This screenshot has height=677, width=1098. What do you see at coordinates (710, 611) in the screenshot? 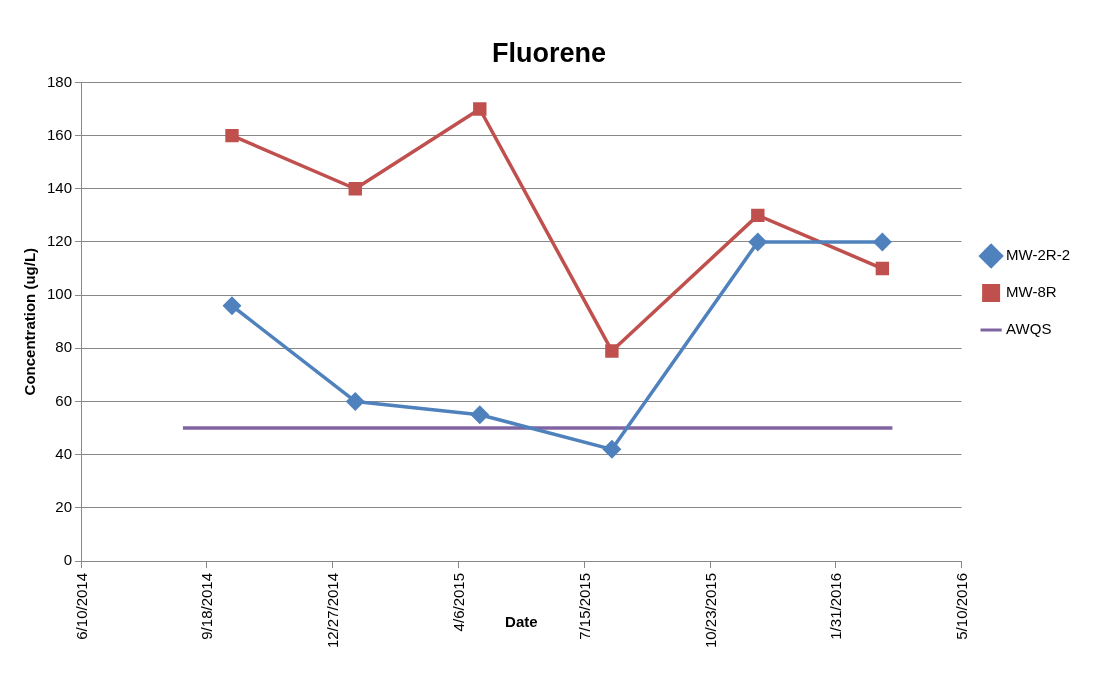
I see `x-tick-label: 10/23/2015` at bounding box center [710, 611].